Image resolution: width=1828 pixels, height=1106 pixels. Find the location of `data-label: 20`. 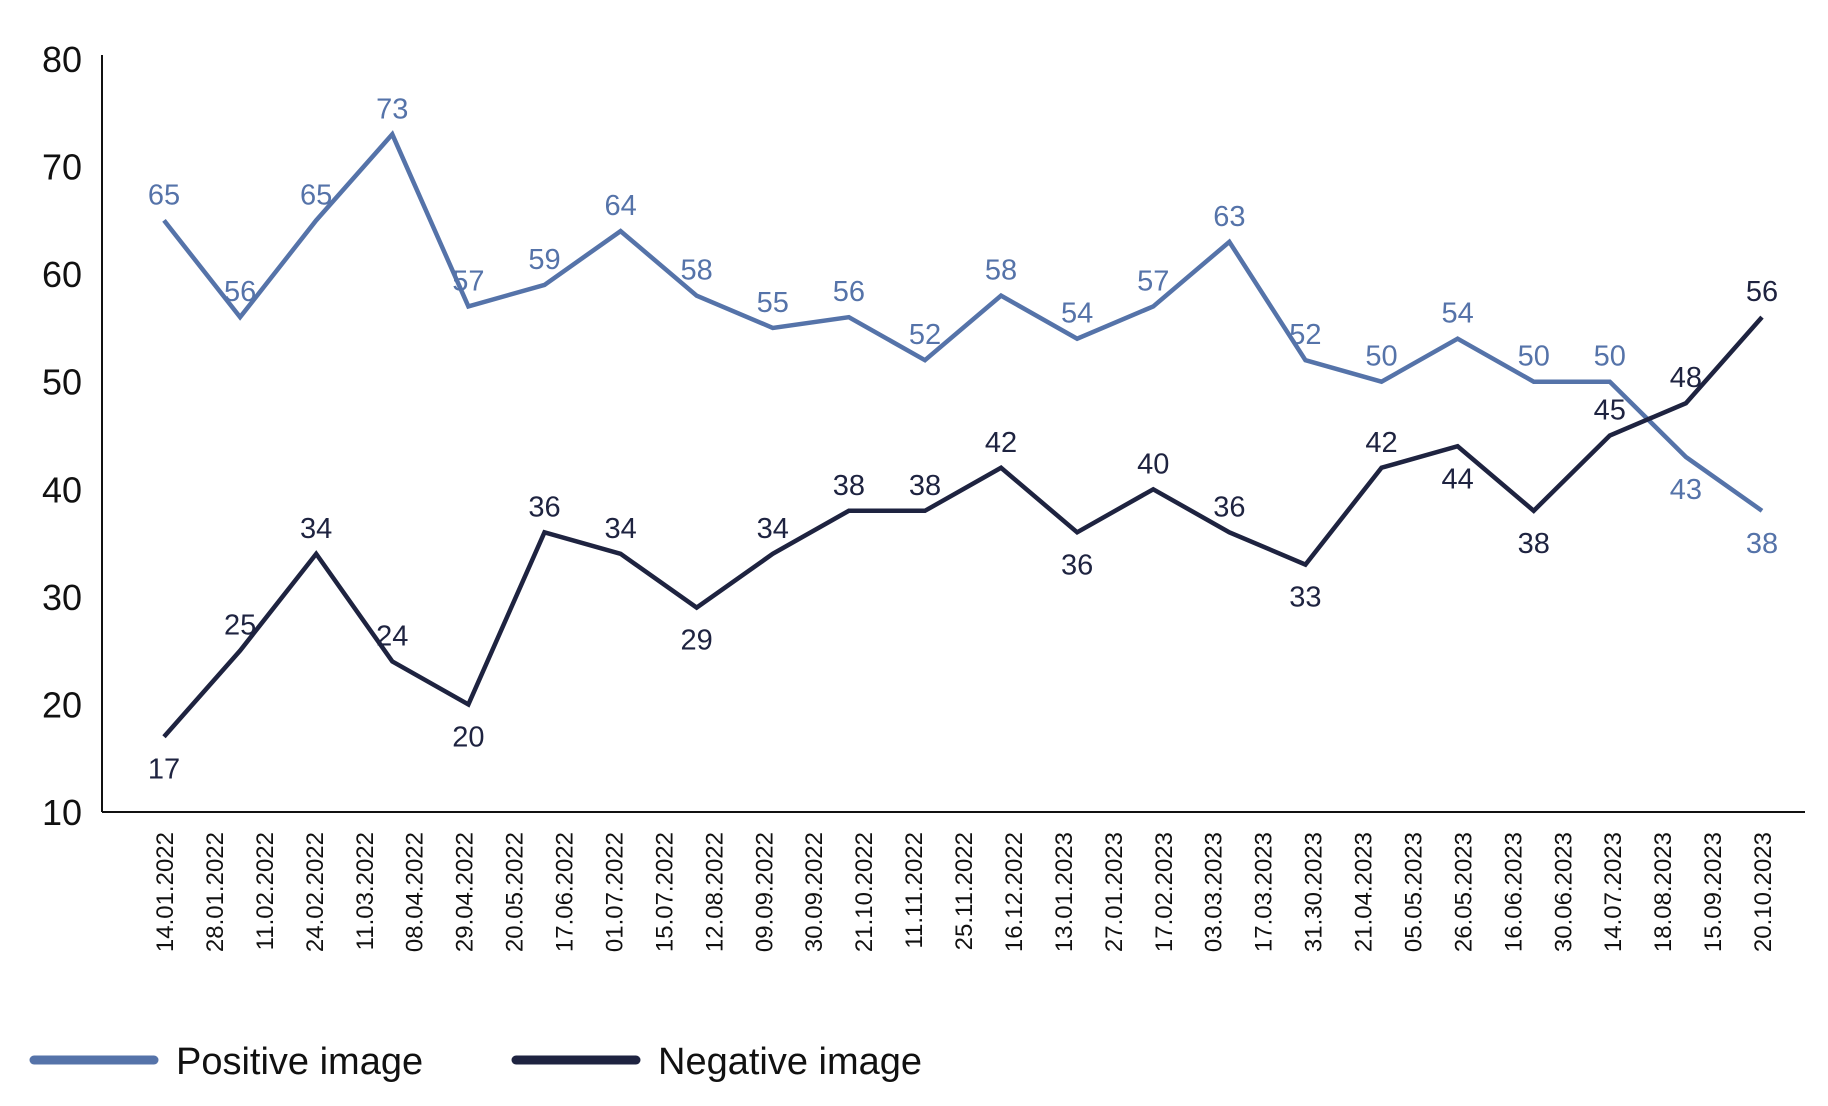

data-label: 20 is located at coordinates (468, 737).